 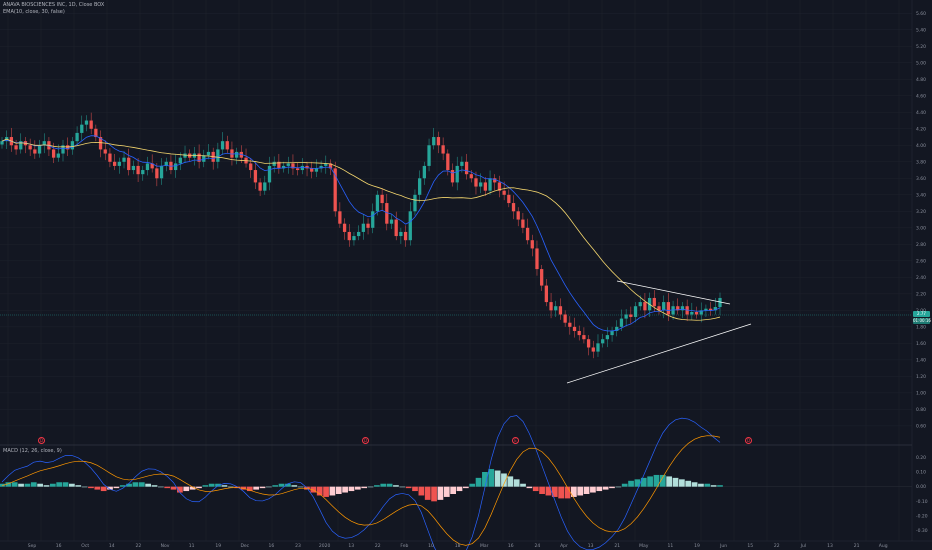 What do you see at coordinates (921, 63) in the screenshot?
I see `price-axis-label: 5.00` at bounding box center [921, 63].